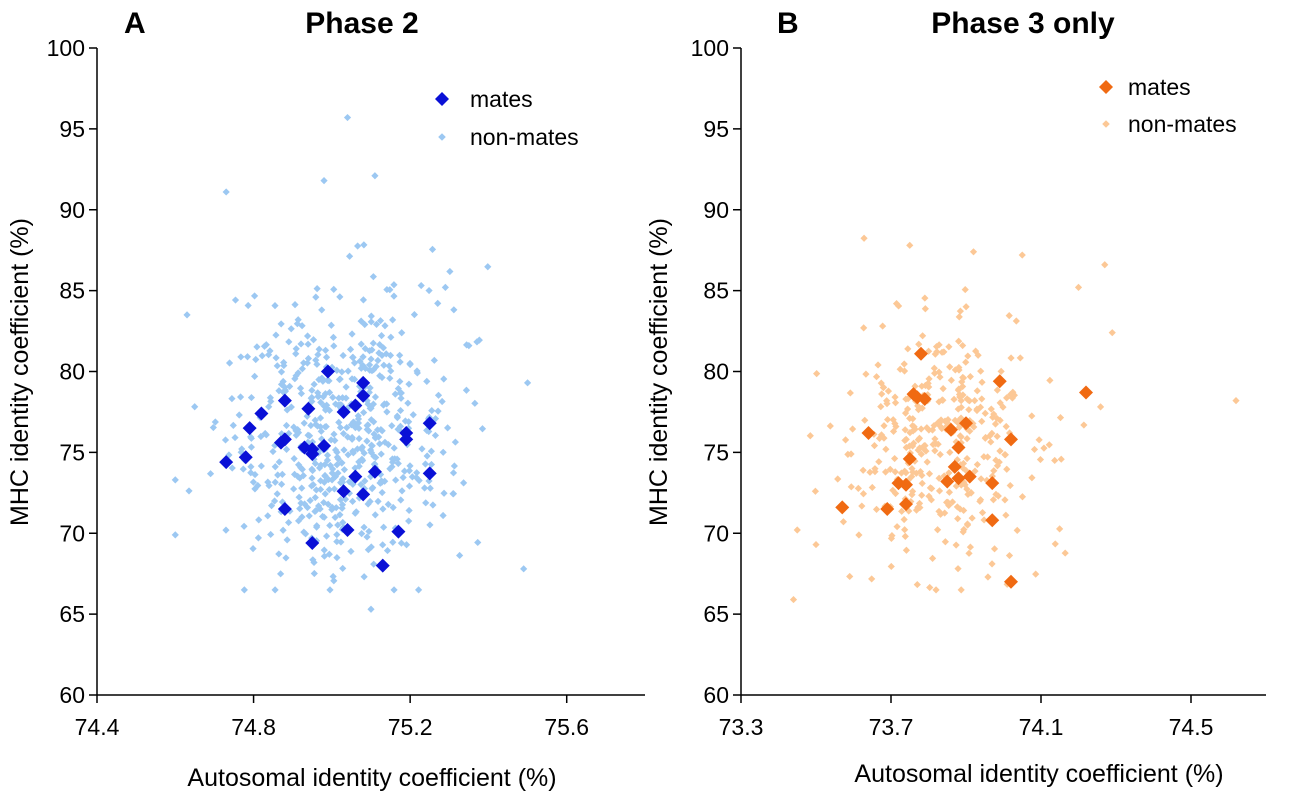 This screenshot has height=800, width=1298. What do you see at coordinates (66, 48) in the screenshot?
I see `y-tick-label: 100` at bounding box center [66, 48].